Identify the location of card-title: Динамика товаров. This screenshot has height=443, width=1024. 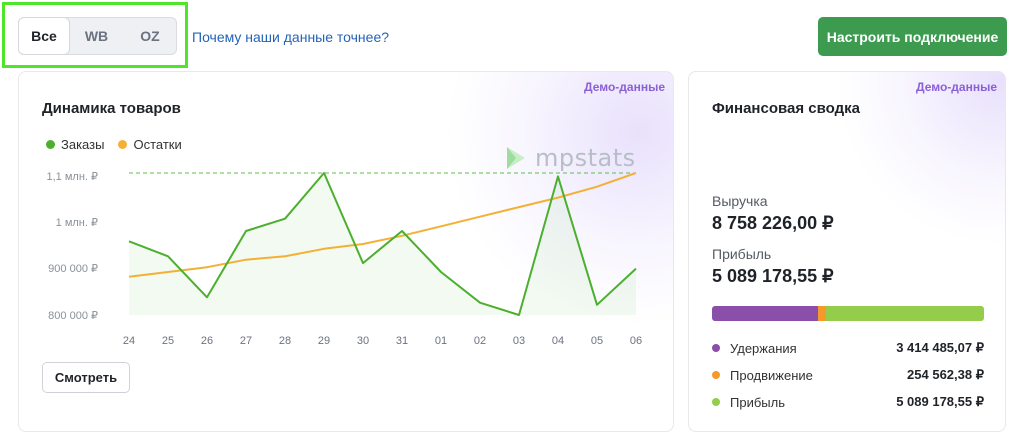
(111, 108).